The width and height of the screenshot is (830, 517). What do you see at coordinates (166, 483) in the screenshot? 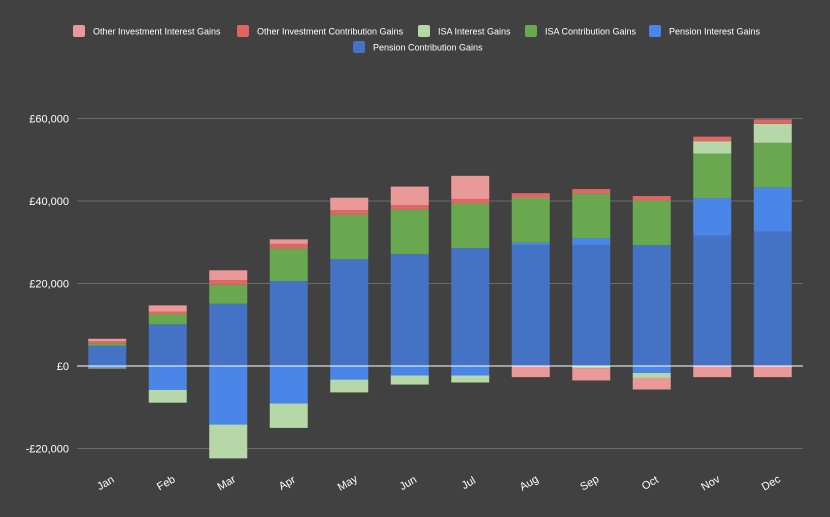
I see `x-category-label: Feb` at bounding box center [166, 483].